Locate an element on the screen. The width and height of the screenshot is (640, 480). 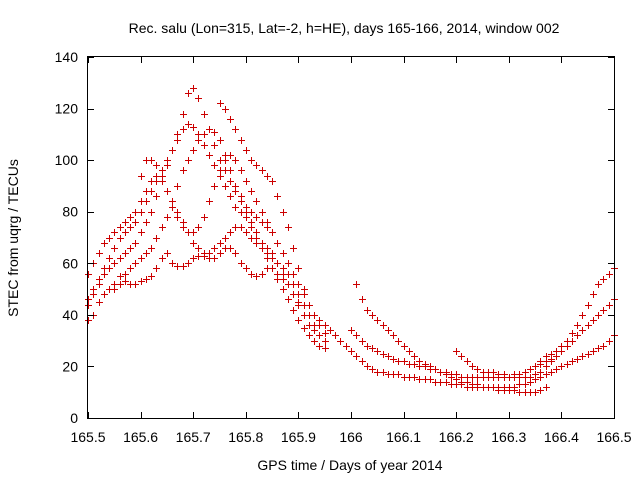
y-tick-label: 120 is located at coordinates (67, 109).